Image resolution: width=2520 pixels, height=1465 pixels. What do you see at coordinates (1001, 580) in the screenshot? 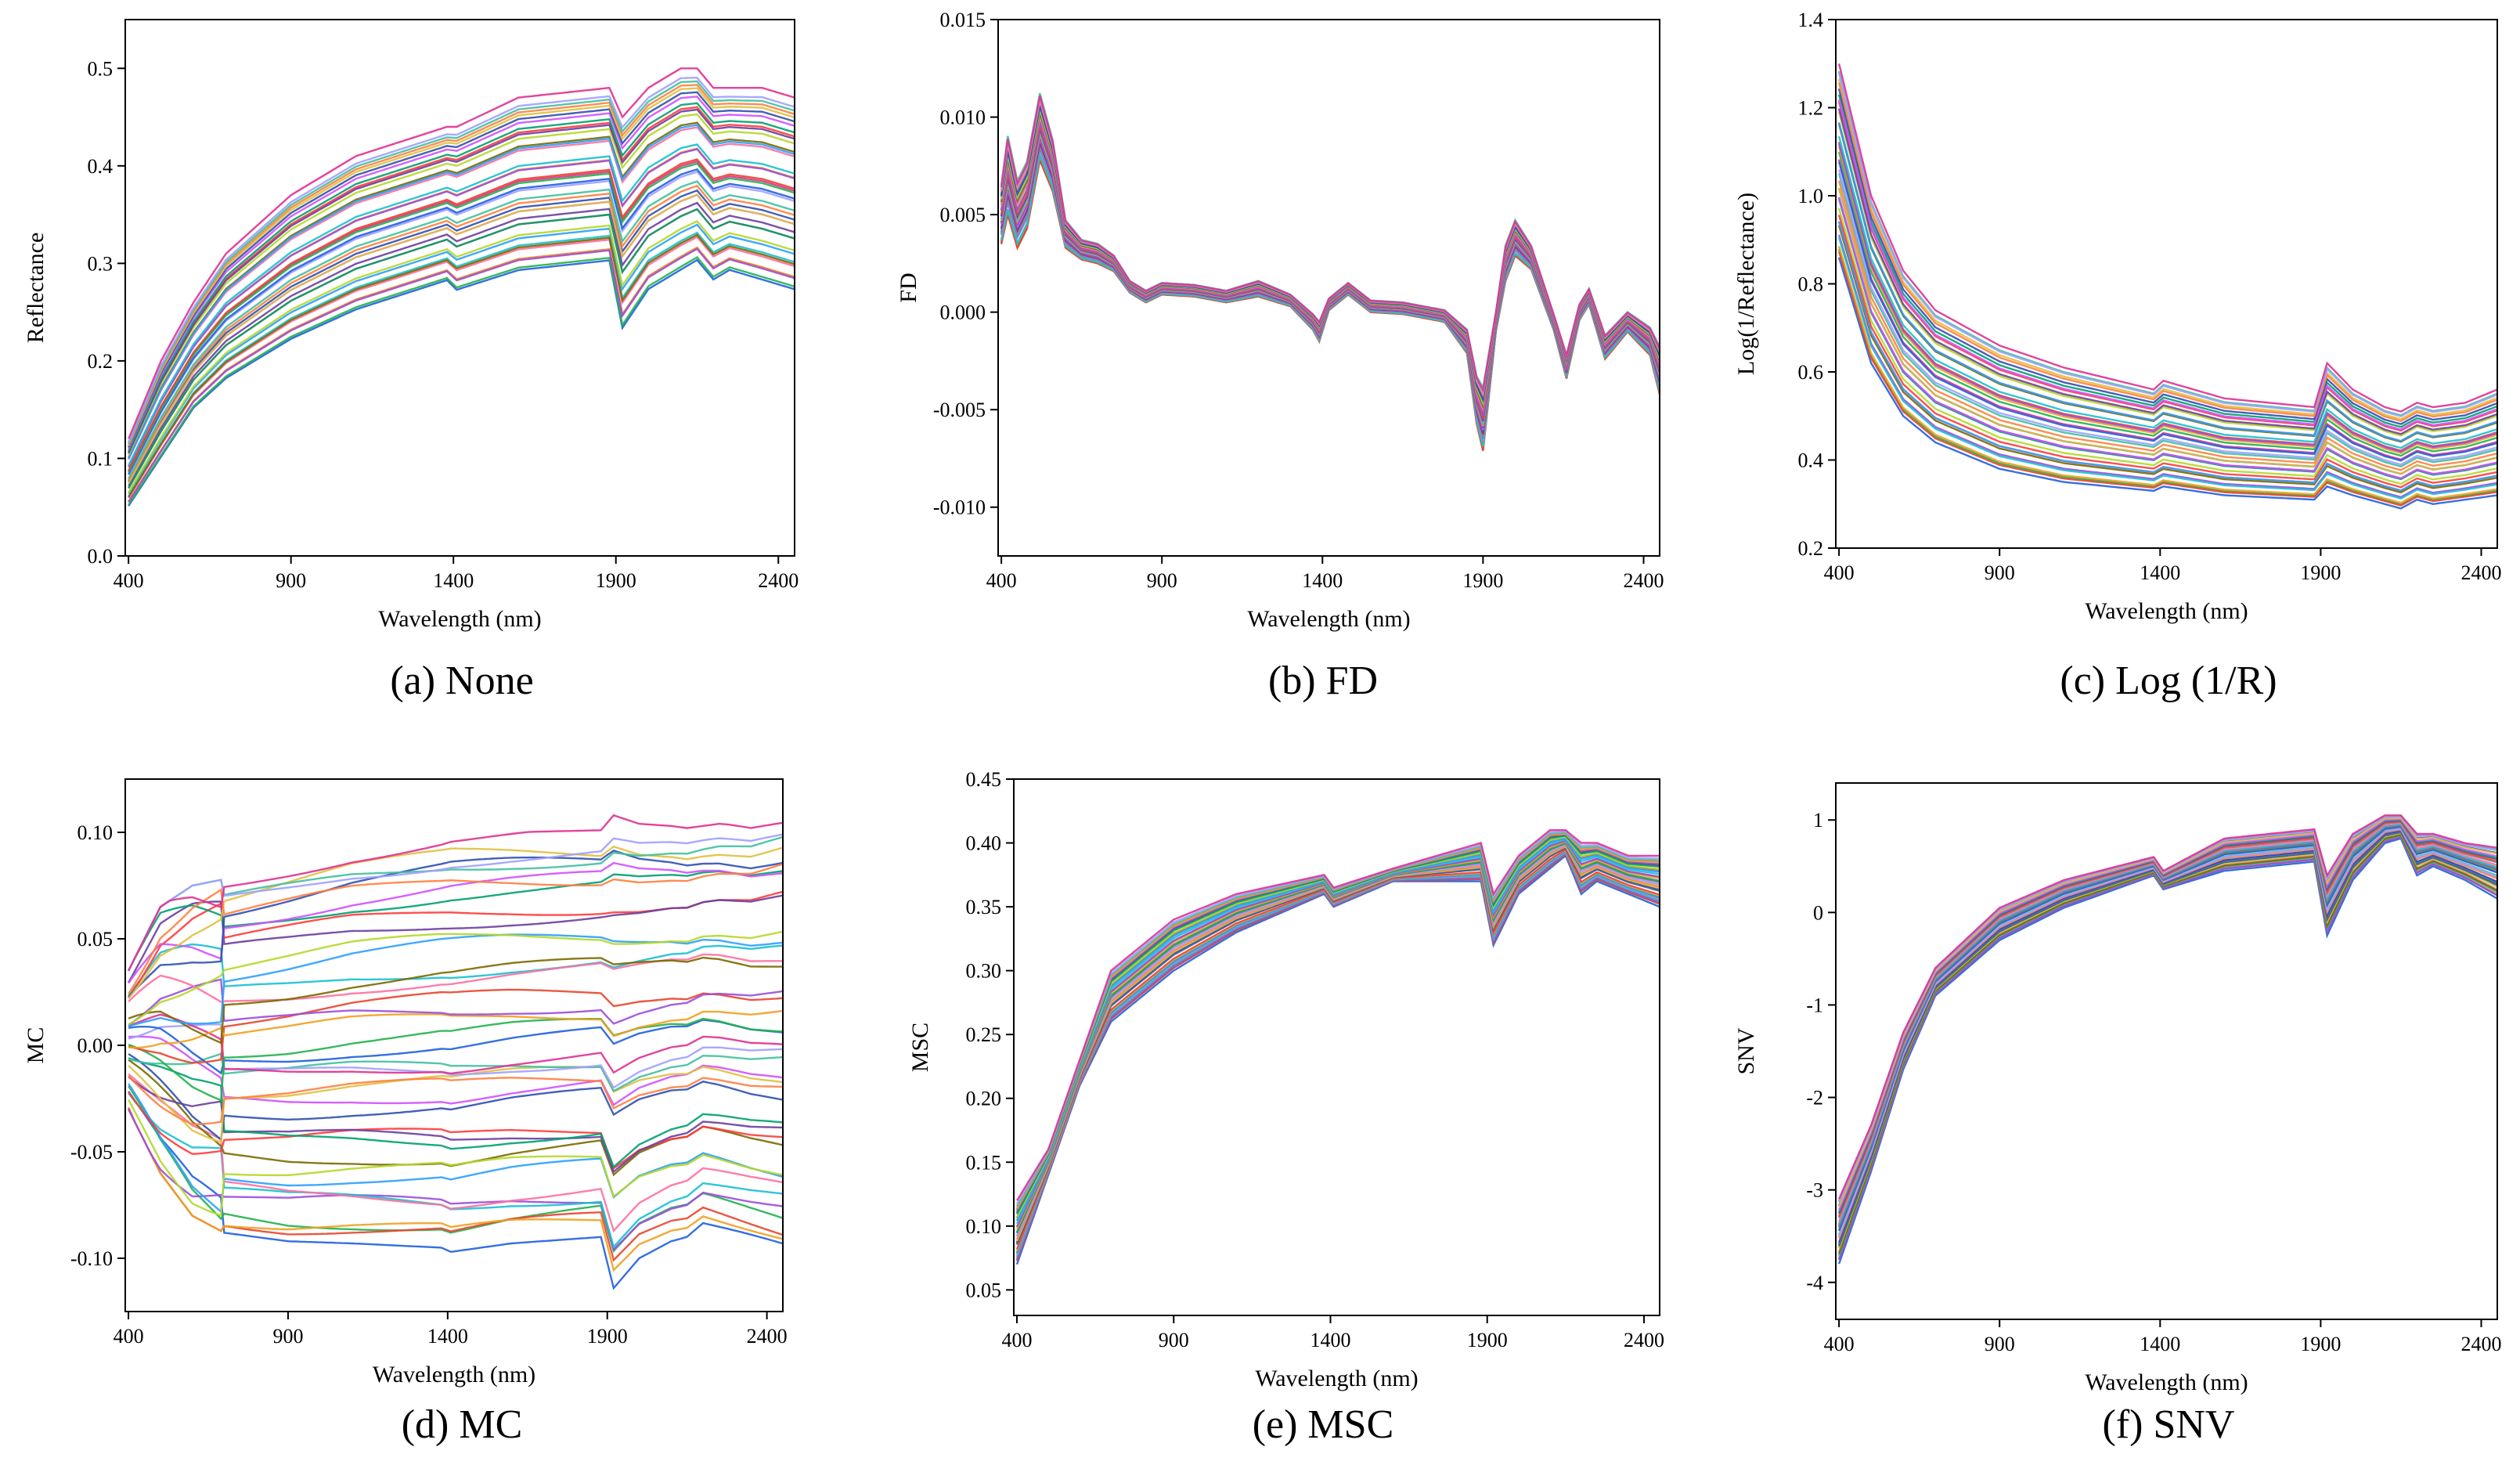
I see `x-tick-label: 400` at bounding box center [1001, 580].